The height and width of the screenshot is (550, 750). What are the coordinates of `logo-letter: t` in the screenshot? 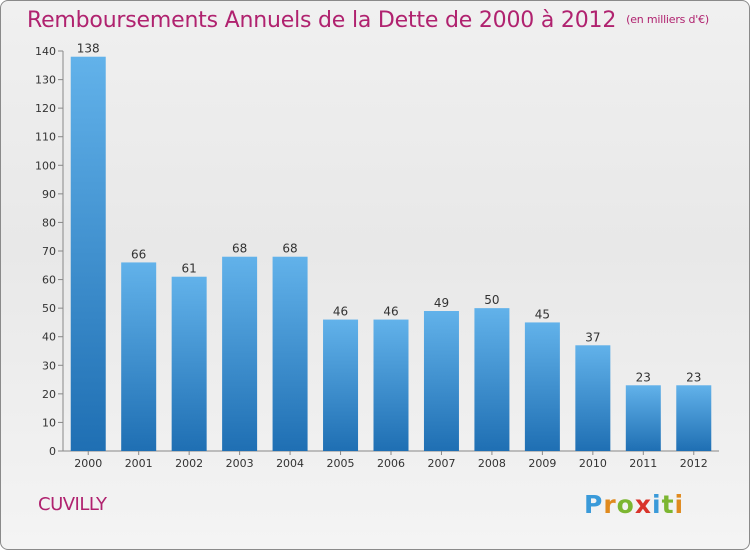 It's located at (668, 504).